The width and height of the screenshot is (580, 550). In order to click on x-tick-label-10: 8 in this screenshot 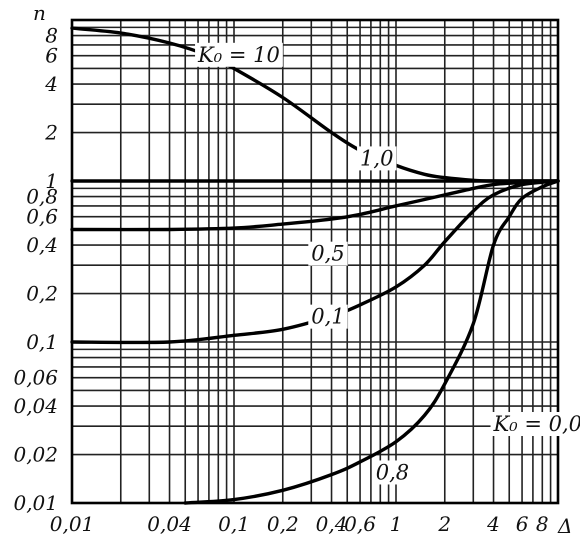, I will do `click(542, 524)`.